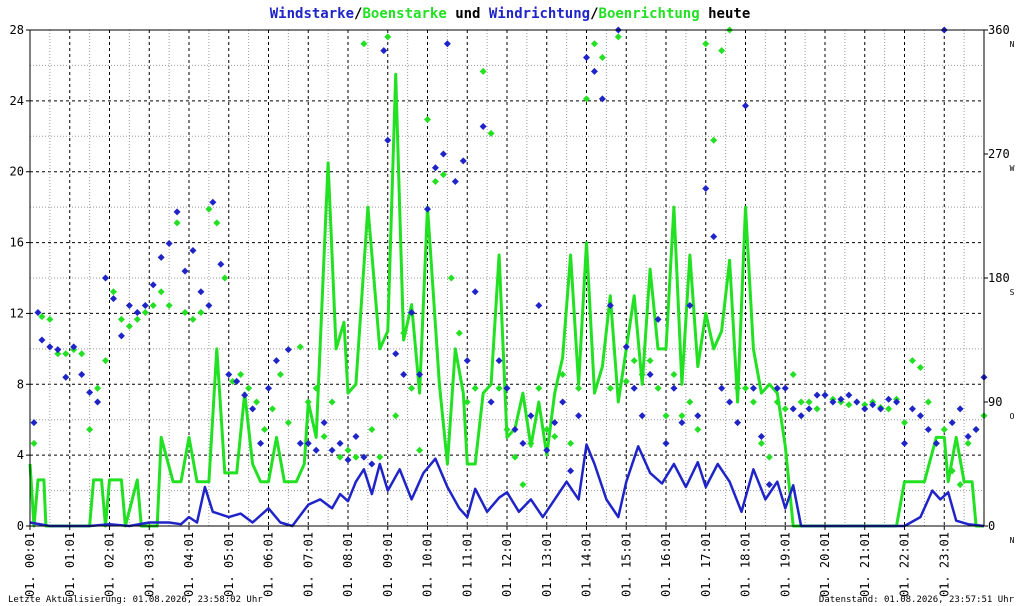  I want to click on direction-label: S, so click(1012, 292).